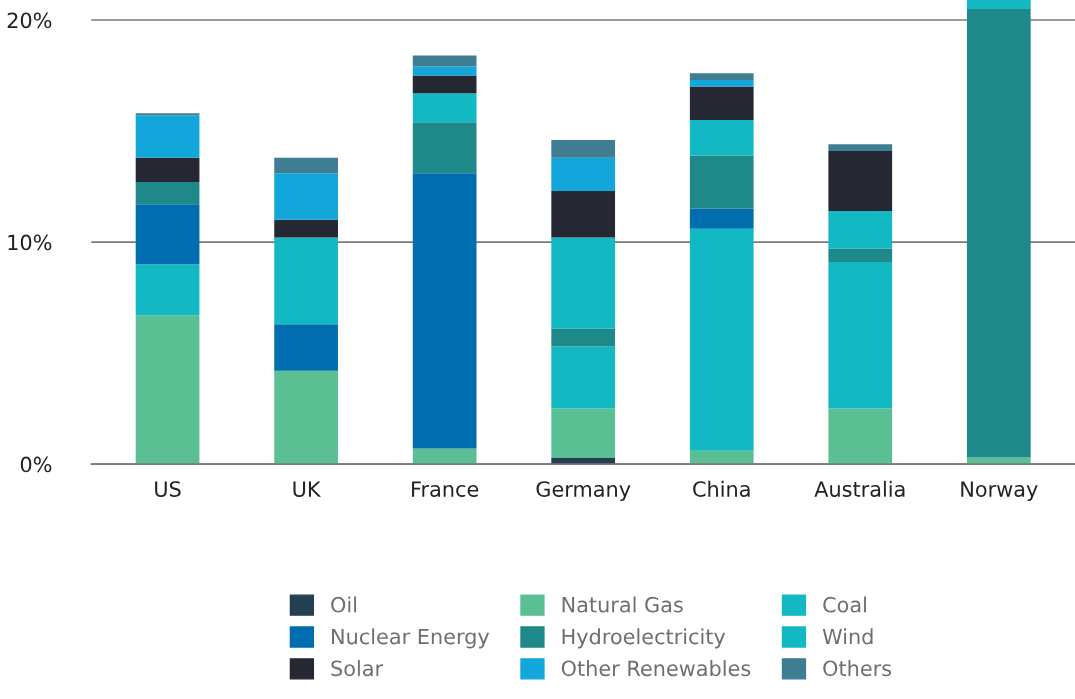  I want to click on x-tick-label: China, so click(721, 488).